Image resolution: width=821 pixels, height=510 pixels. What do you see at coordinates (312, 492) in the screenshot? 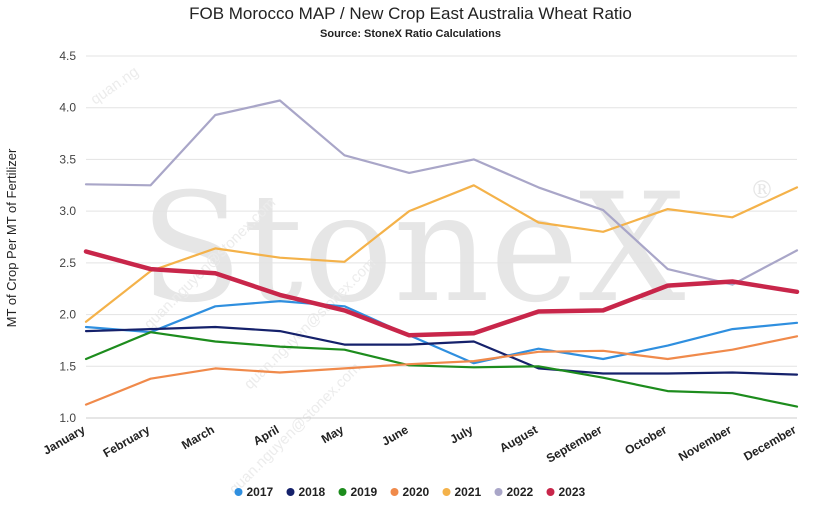
I see `legend-label: 2018` at bounding box center [312, 492].